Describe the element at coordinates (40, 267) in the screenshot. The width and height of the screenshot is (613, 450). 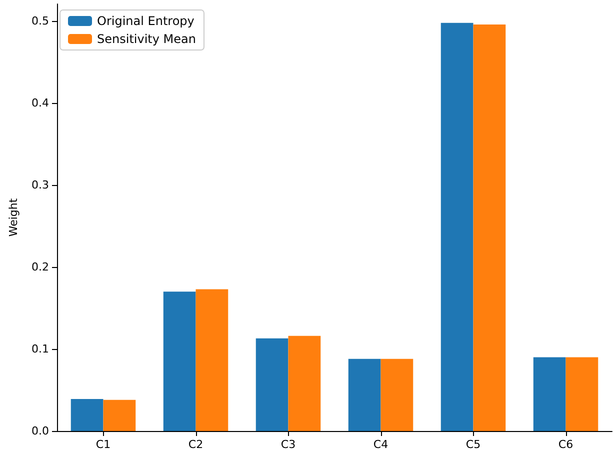
I see `y-tick-label: 0.2` at that location.